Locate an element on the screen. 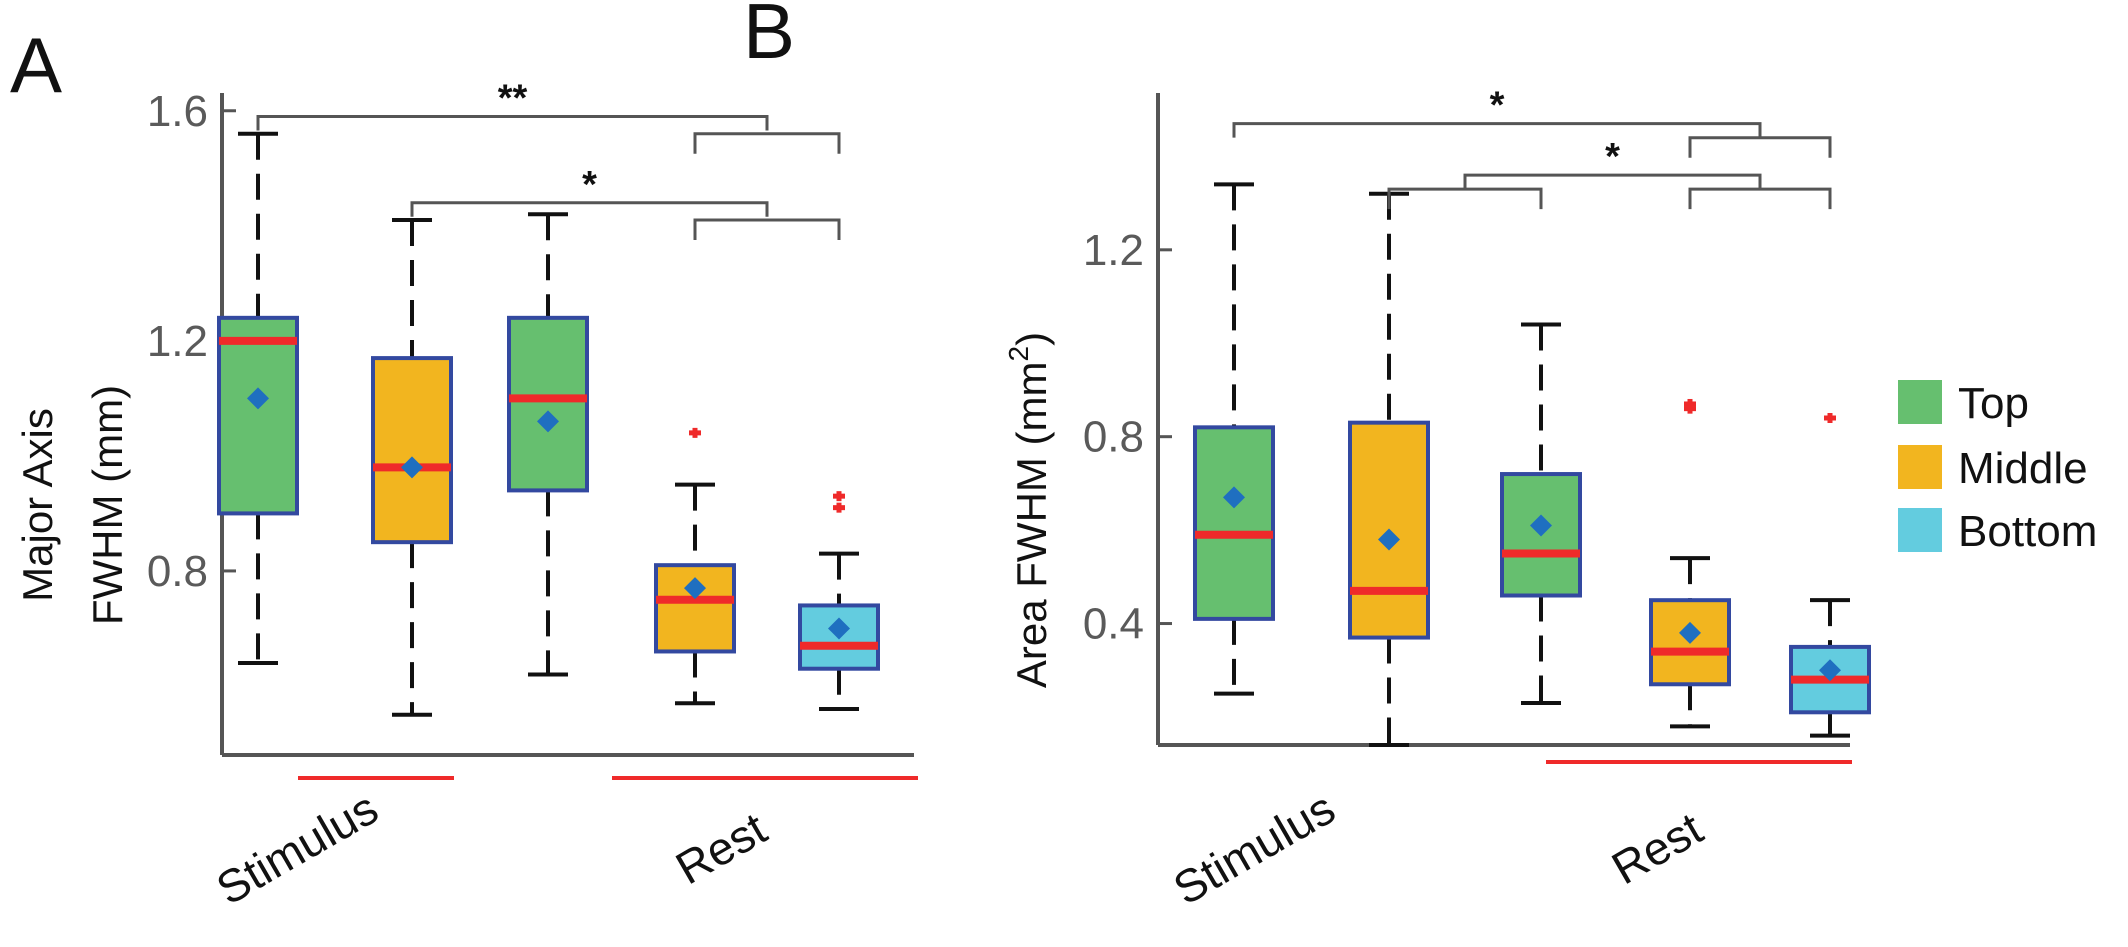 The width and height of the screenshot is (2128, 947). panel-b-ylabel: Area FWHM (mm2) is located at coordinates (1029, 510).